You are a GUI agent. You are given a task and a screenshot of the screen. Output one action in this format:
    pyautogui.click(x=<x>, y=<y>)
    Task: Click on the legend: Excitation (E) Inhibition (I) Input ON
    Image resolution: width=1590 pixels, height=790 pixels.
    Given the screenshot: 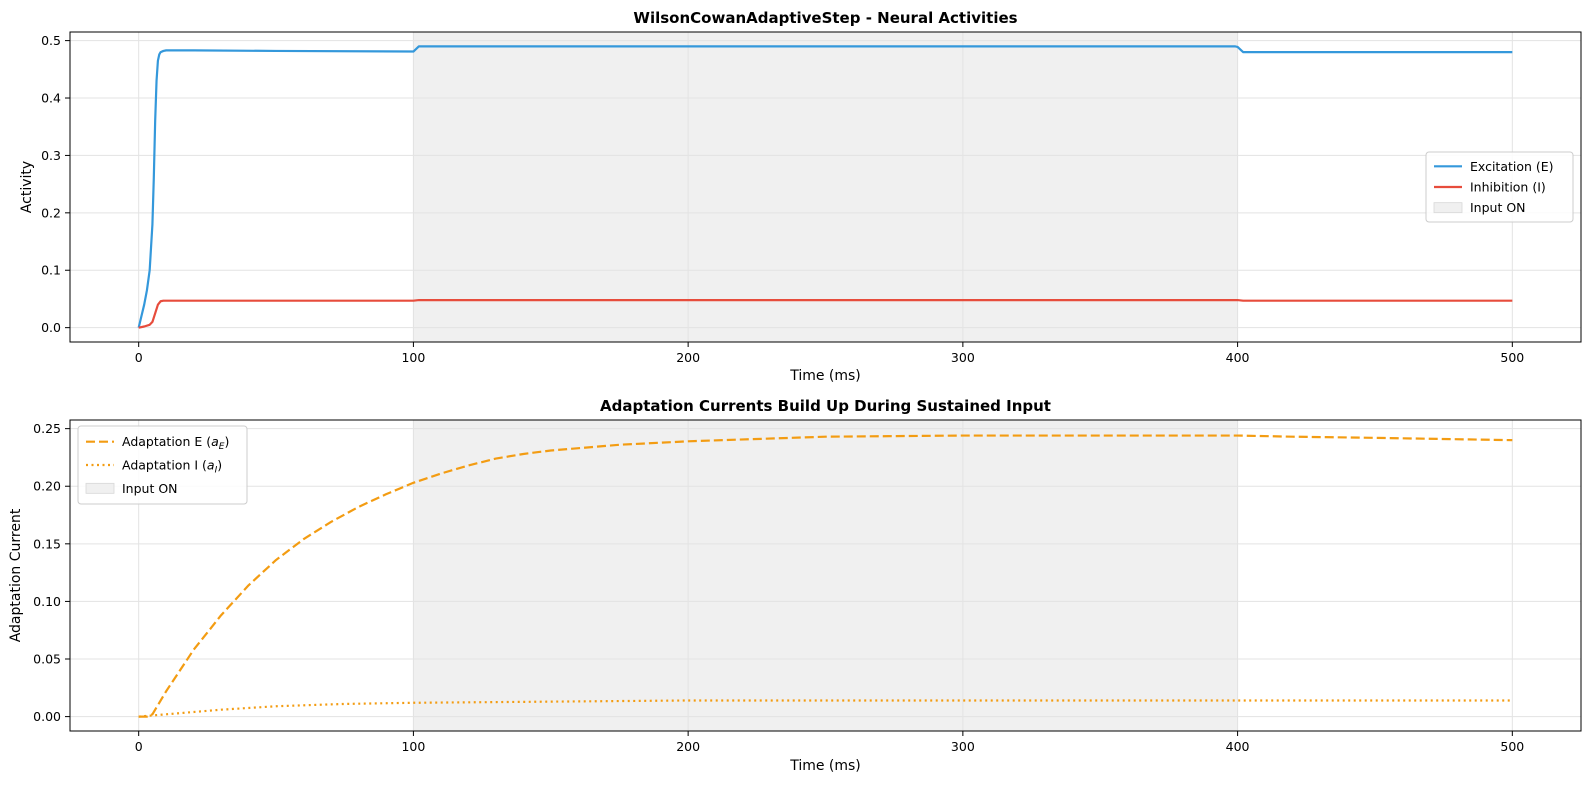 What is the action you would take?
    pyautogui.click(x=1499, y=187)
    